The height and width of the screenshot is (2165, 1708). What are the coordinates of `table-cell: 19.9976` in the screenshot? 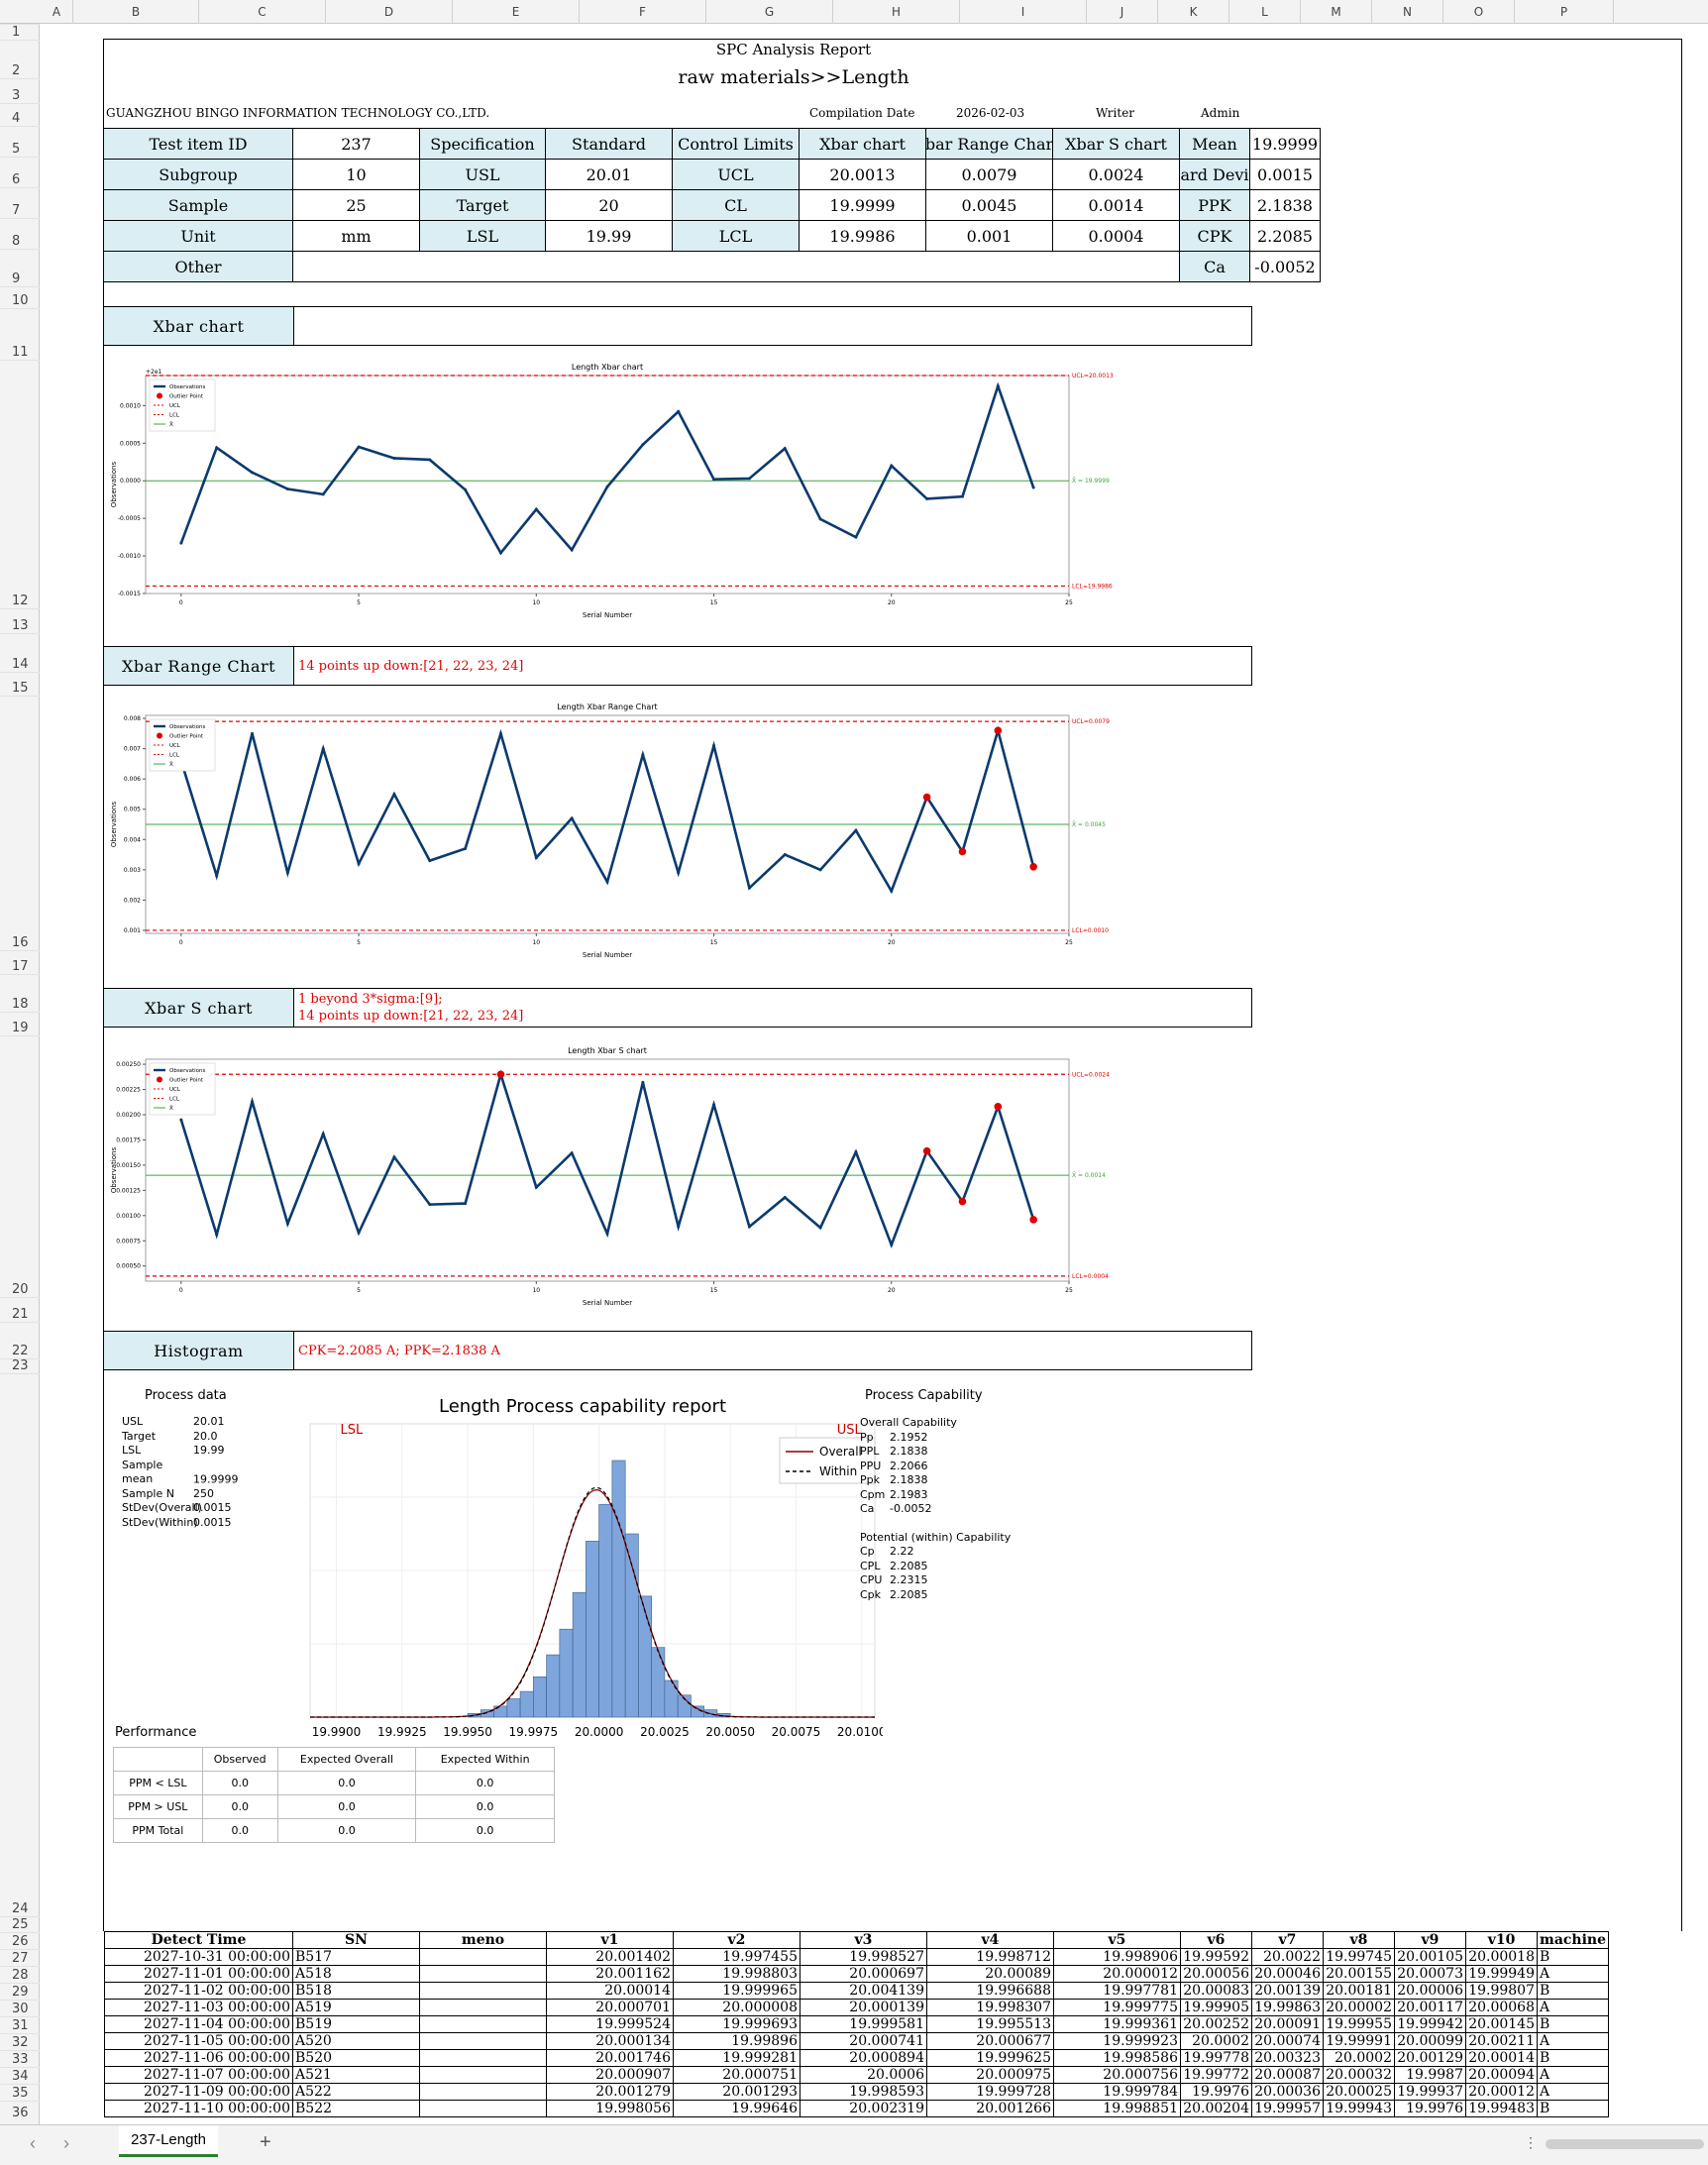 It's located at (1216, 2092).